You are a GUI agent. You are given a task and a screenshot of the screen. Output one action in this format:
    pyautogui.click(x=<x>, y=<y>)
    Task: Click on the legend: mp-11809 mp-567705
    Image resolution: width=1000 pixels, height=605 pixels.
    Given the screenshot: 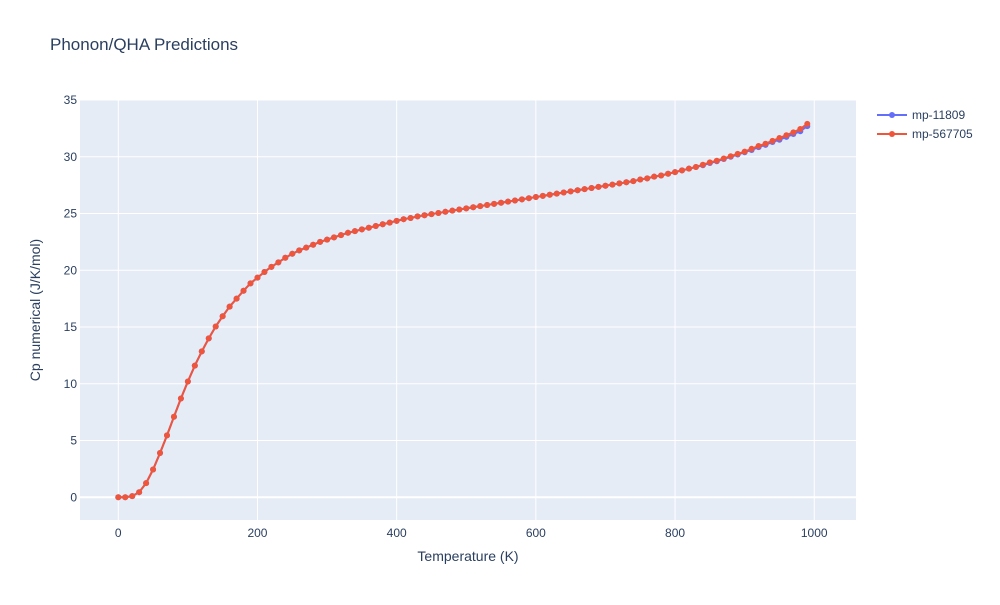 What is the action you would take?
    pyautogui.click(x=925, y=124)
    